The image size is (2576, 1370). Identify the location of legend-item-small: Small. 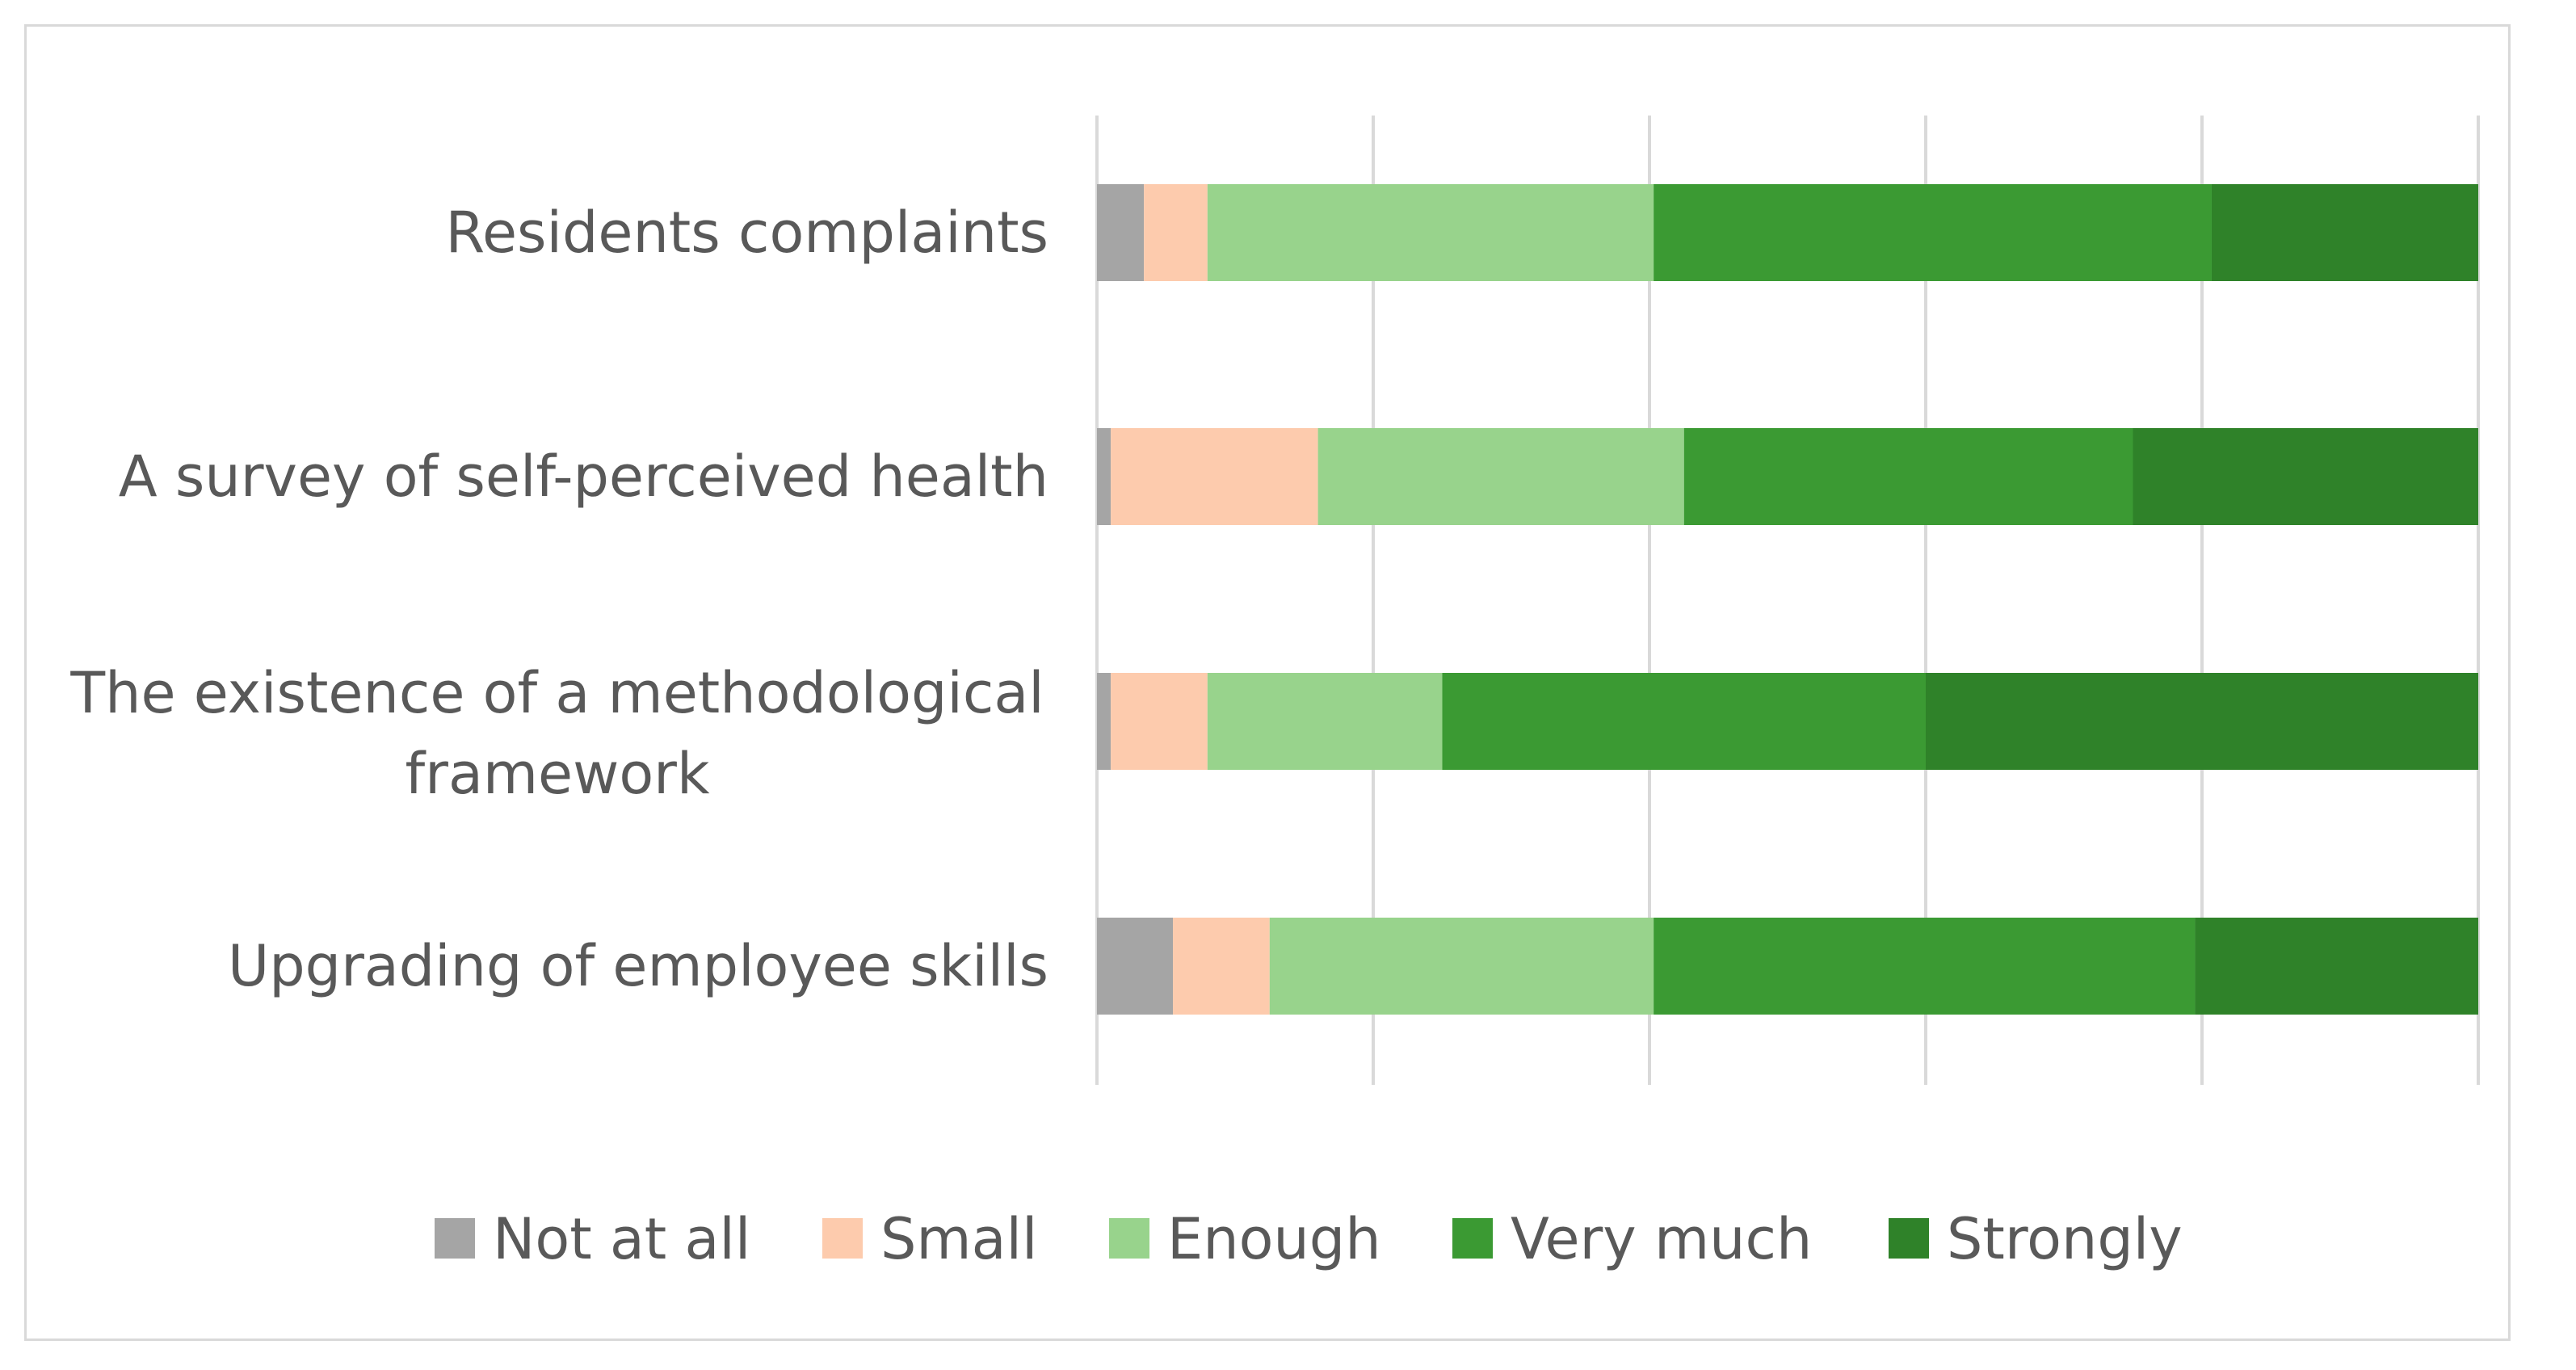
(929, 1239).